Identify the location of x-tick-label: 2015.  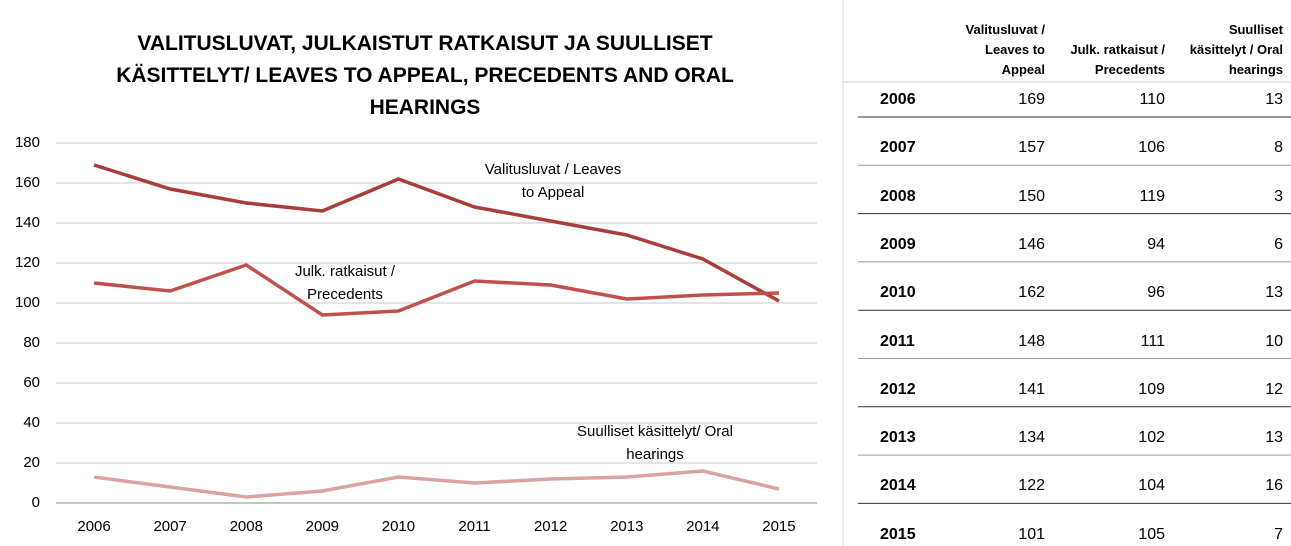
(778, 526).